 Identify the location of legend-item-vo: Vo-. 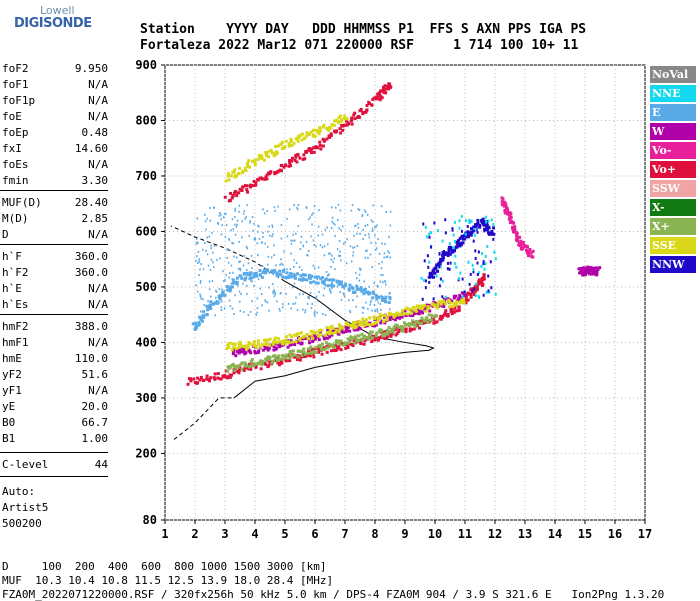
(673, 150).